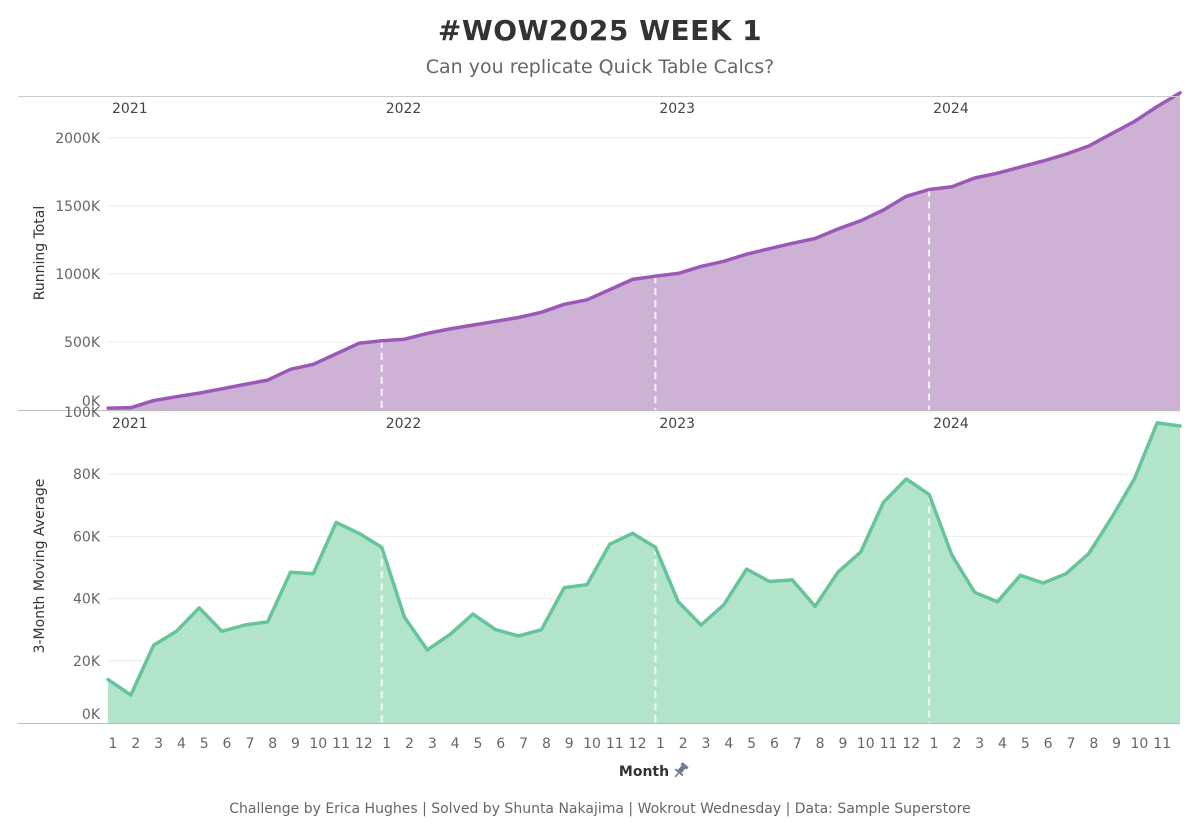 This screenshot has width=1200, height=840. Describe the element at coordinates (404, 424) in the screenshot. I see `moving-average-year-label: 2022` at that location.